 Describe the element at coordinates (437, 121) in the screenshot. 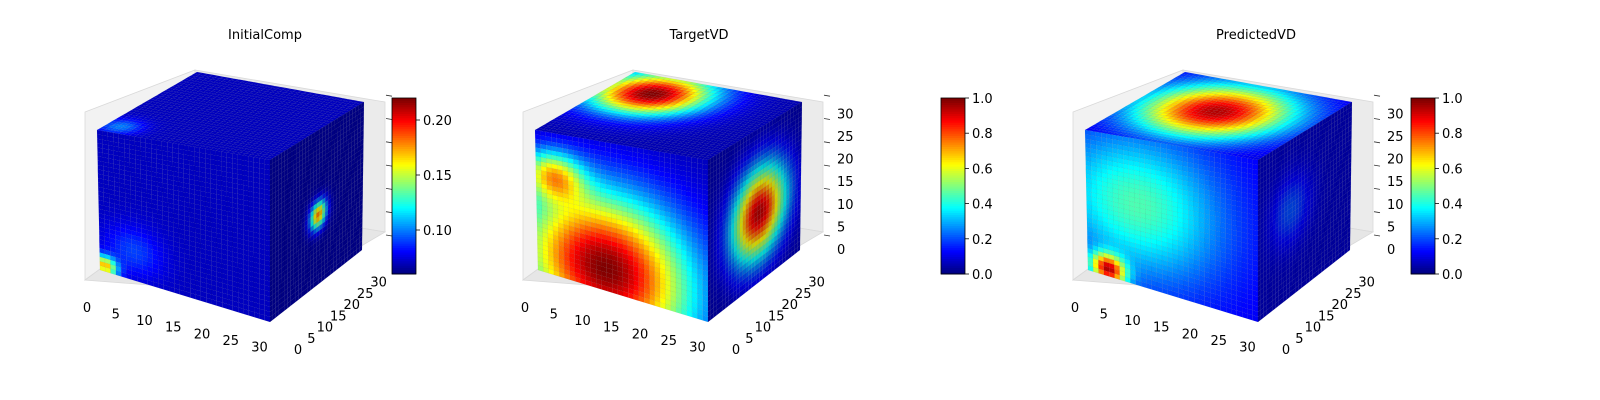

I see `colorbar-tick-label: 0.20` at that location.